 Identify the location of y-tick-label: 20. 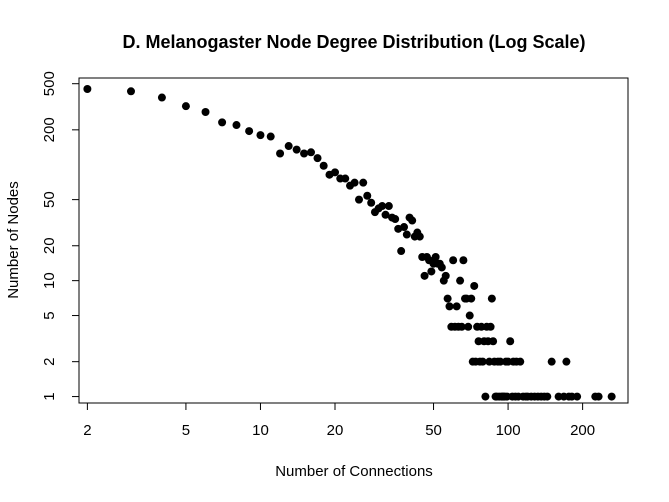
(49, 245).